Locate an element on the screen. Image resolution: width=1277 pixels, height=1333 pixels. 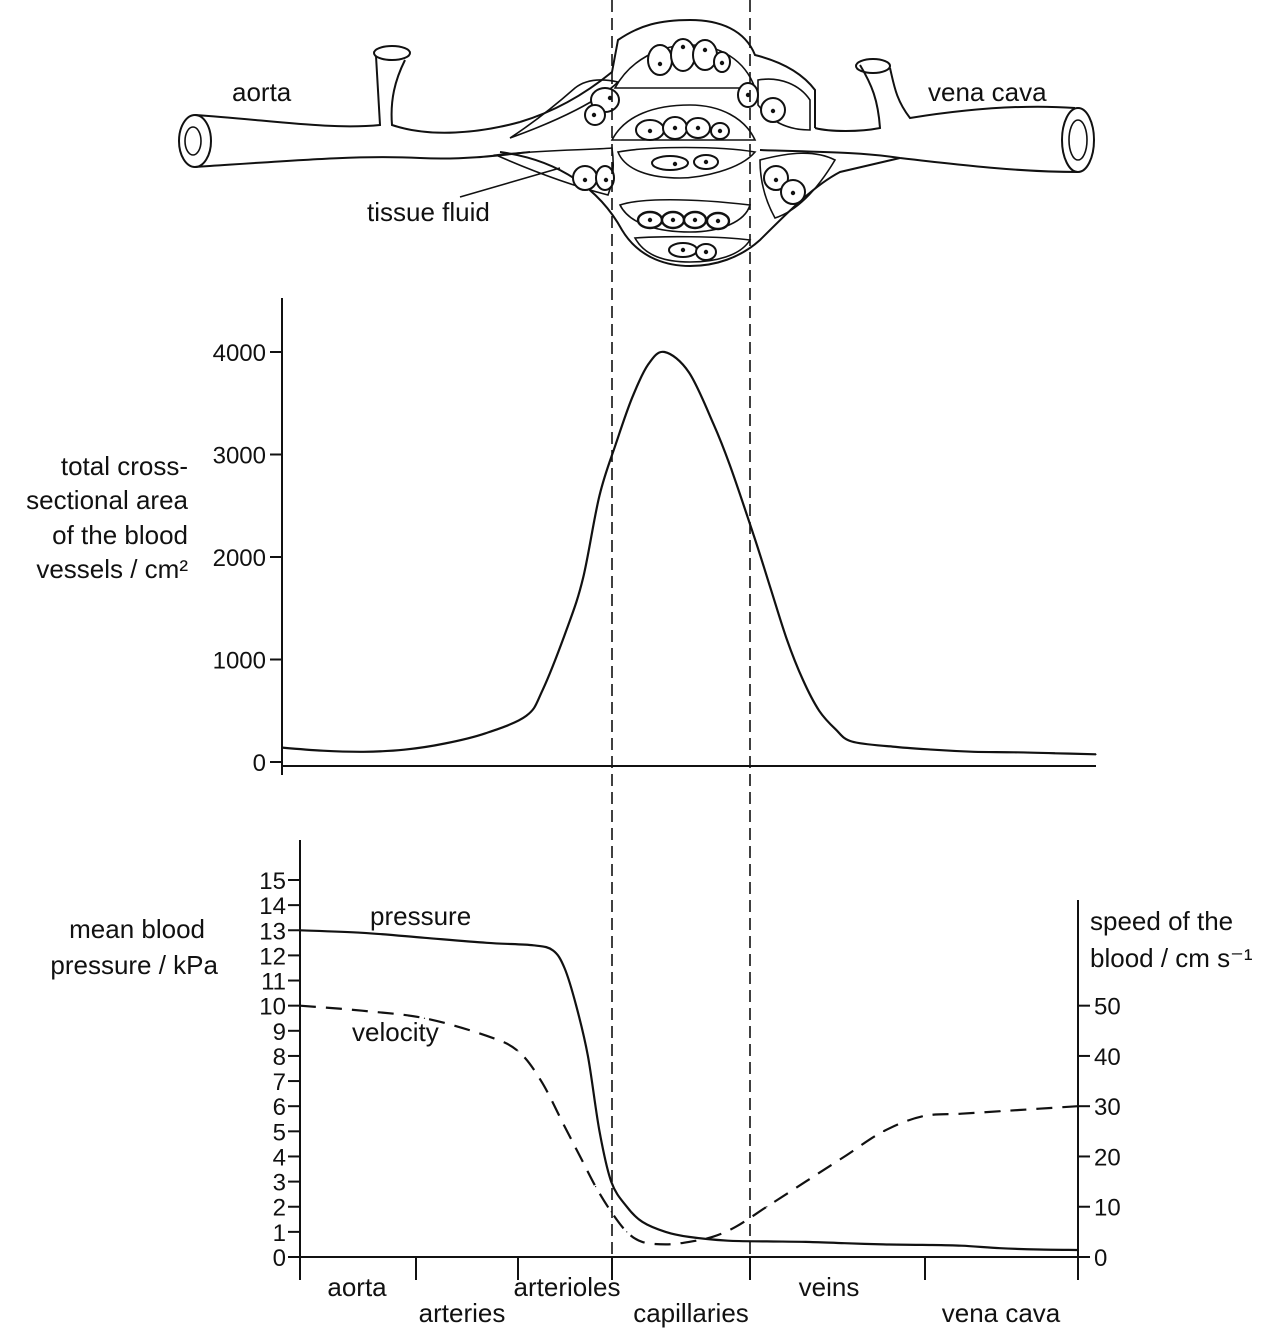
pressure-y-tick-label: 8 is located at coordinates (279, 1057).